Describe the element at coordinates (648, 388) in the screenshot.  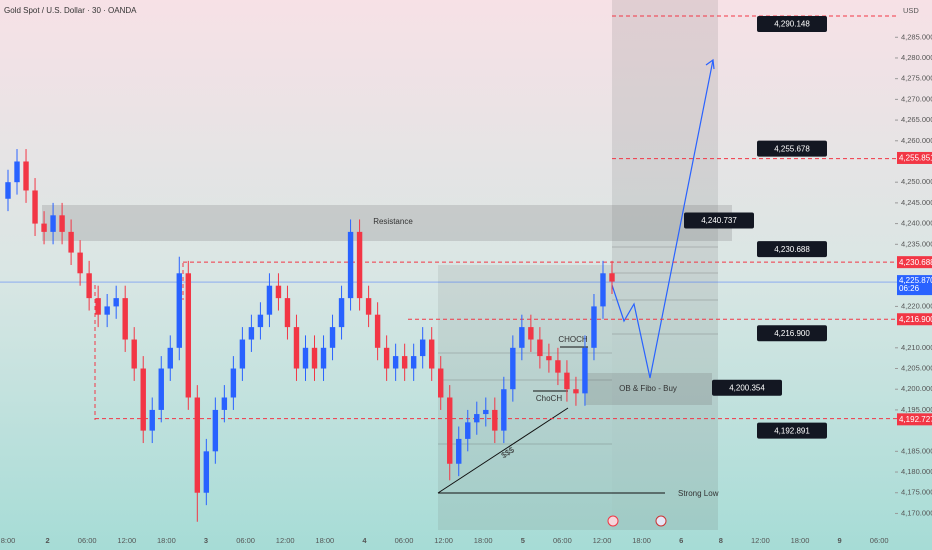
I see `annotation: OB & Fibo - Buy` at that location.